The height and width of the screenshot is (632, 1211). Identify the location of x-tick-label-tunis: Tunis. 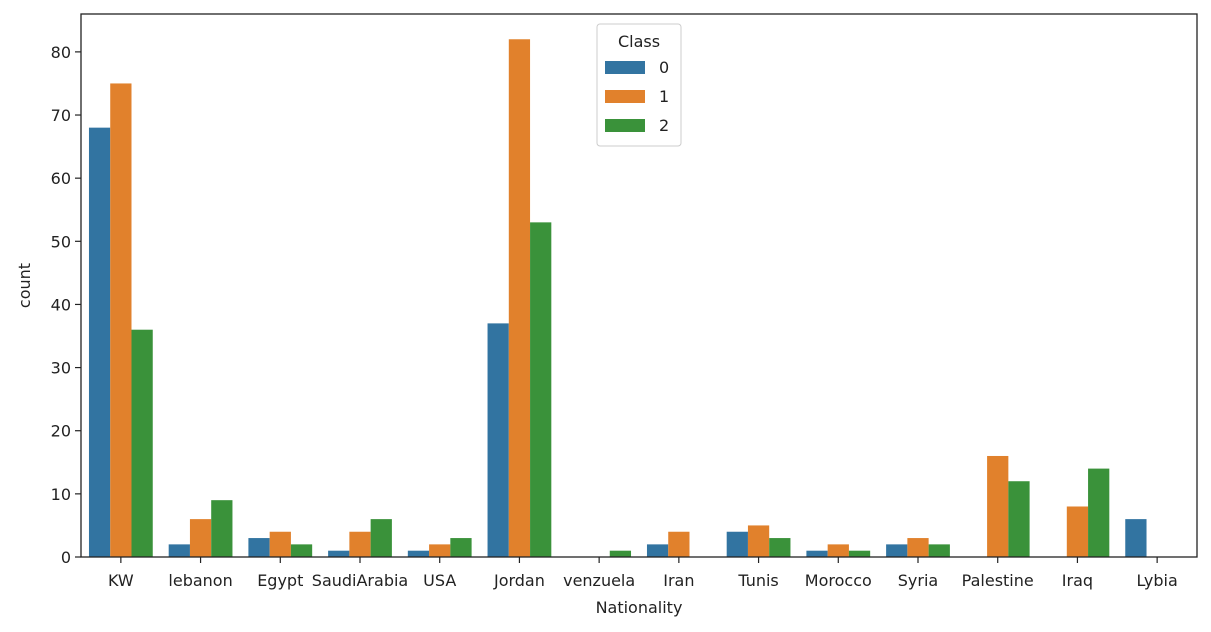
(757, 580).